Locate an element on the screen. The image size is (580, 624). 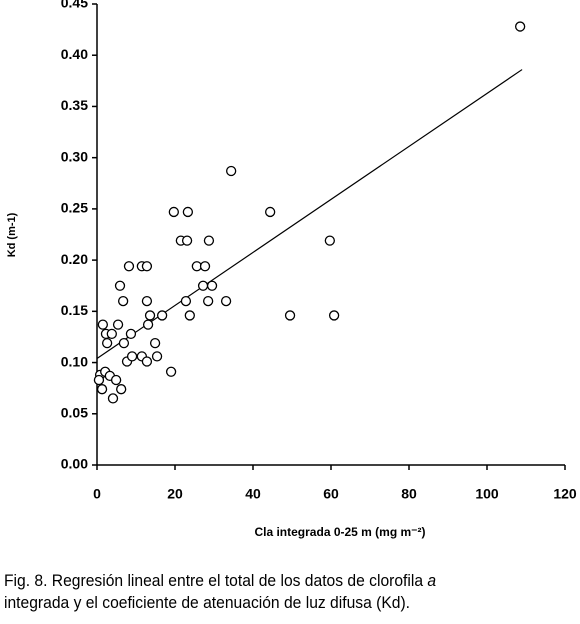
x-tick-label: 120 is located at coordinates (565, 494).